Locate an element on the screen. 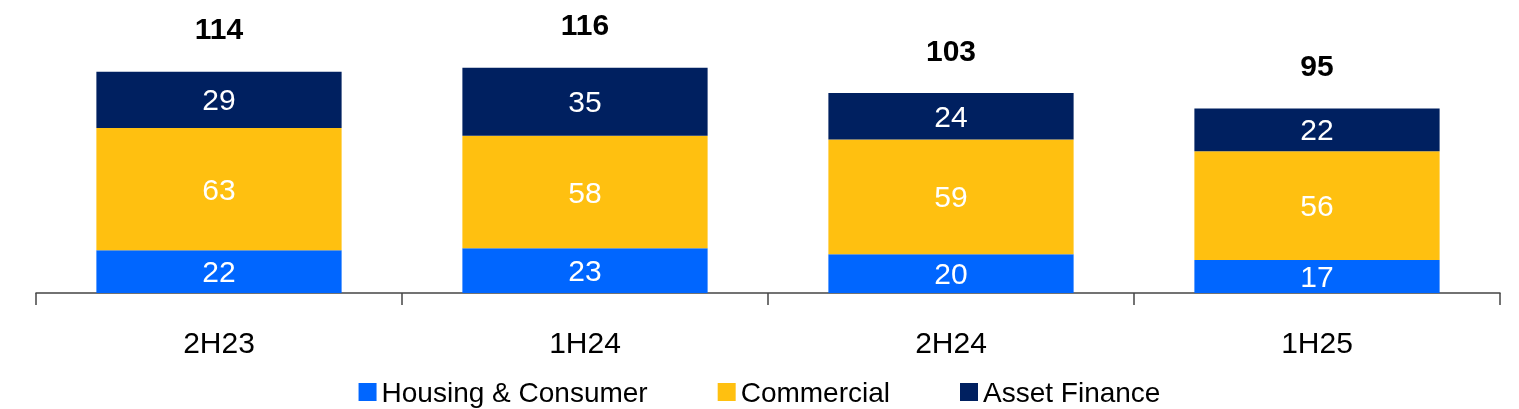  total-label: 114 is located at coordinates (219, 29).